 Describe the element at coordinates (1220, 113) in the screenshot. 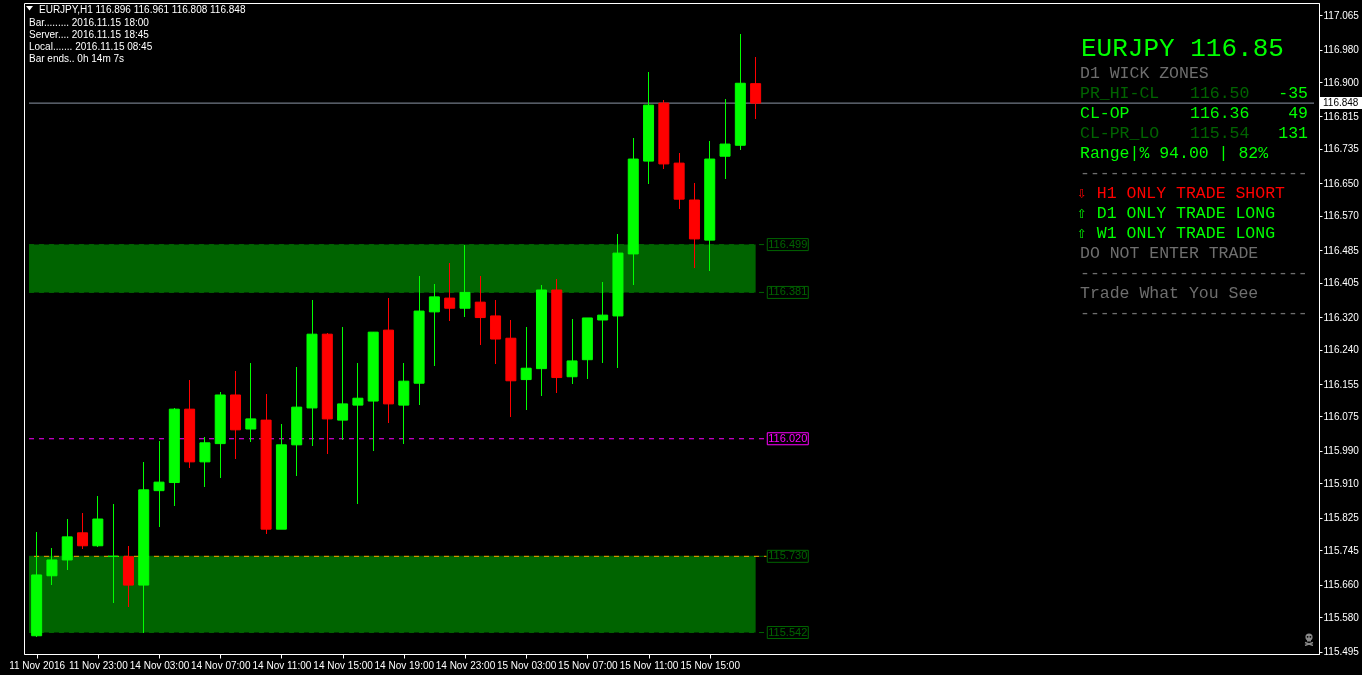

I see `annotation: 116.36` at that location.